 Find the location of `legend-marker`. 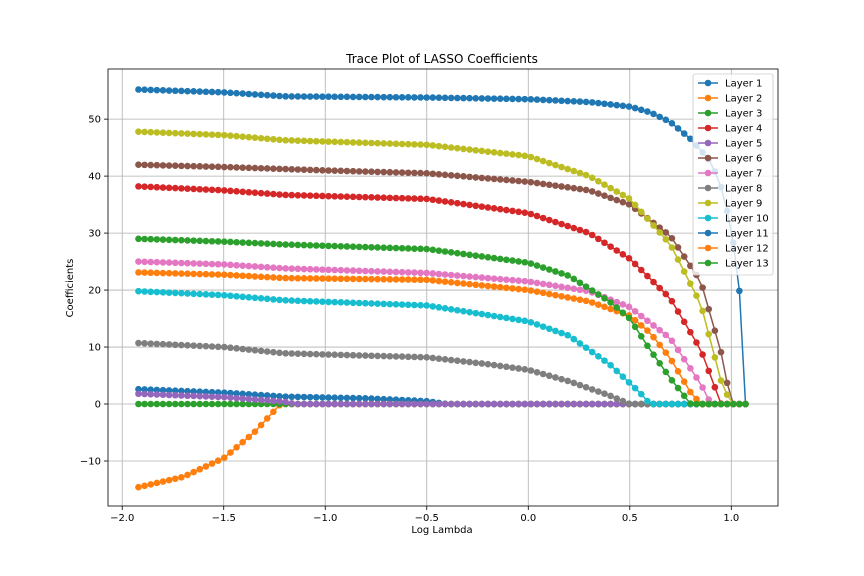

legend-marker is located at coordinates (708, 158).